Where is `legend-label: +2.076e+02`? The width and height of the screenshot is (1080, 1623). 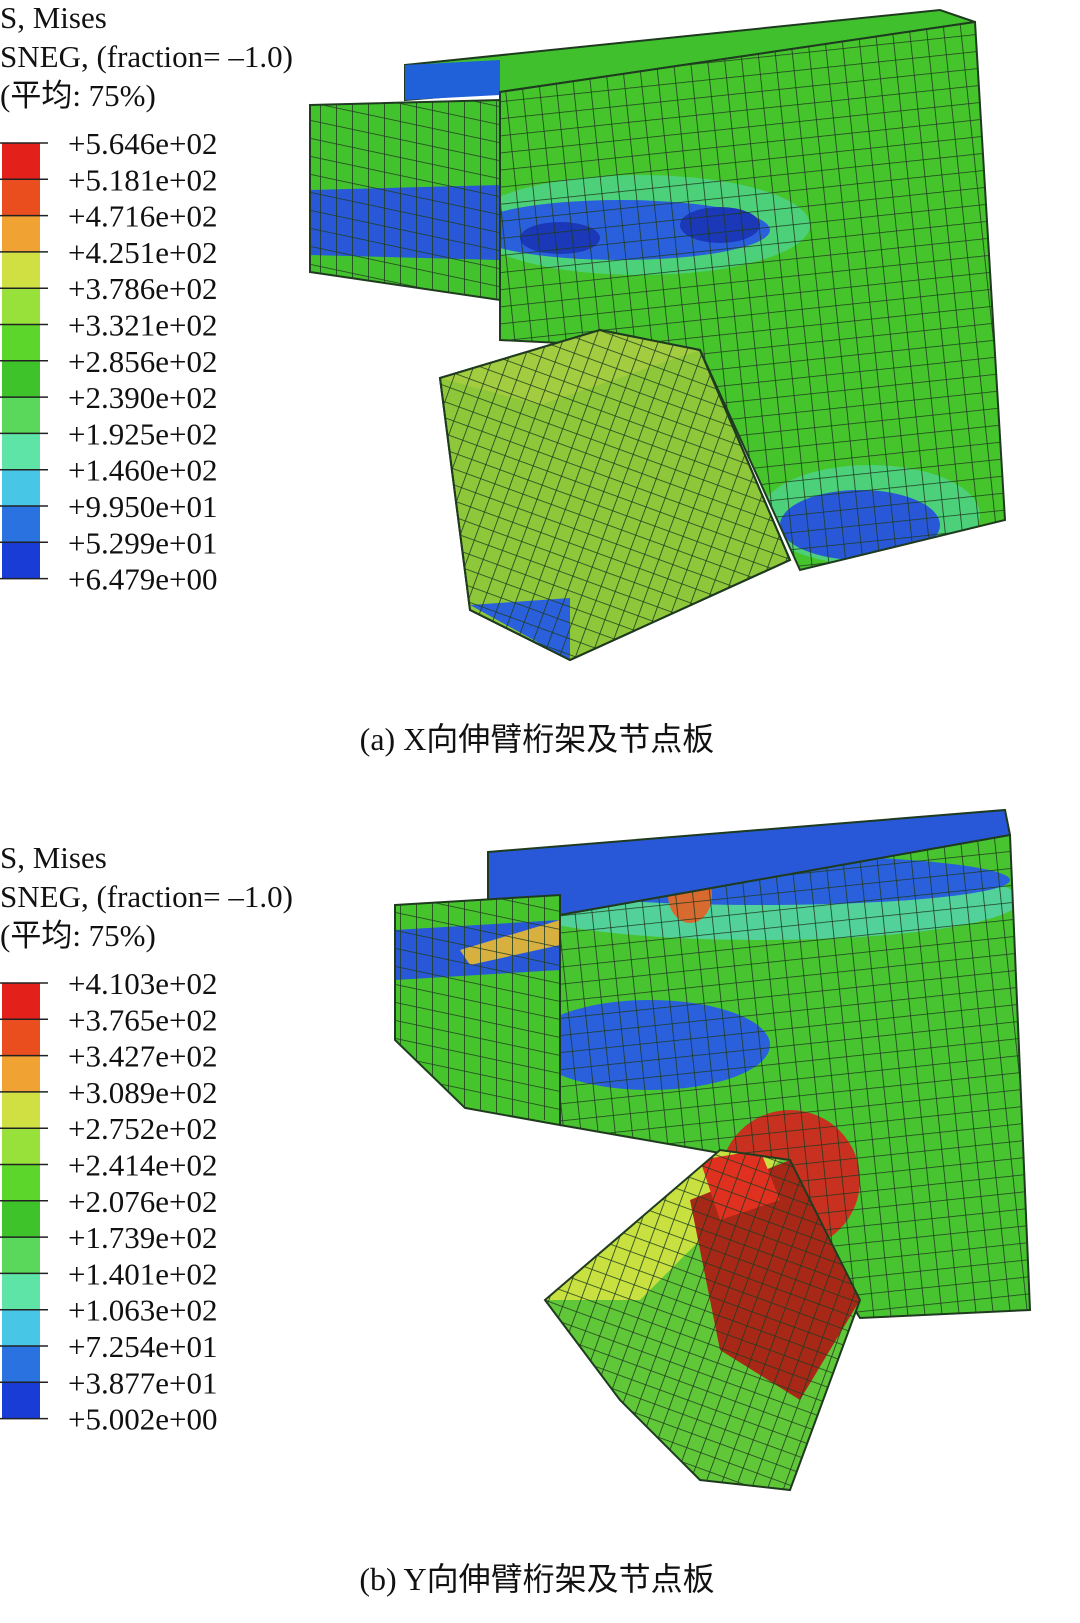 legend-label: +2.076e+02 is located at coordinates (142, 1201).